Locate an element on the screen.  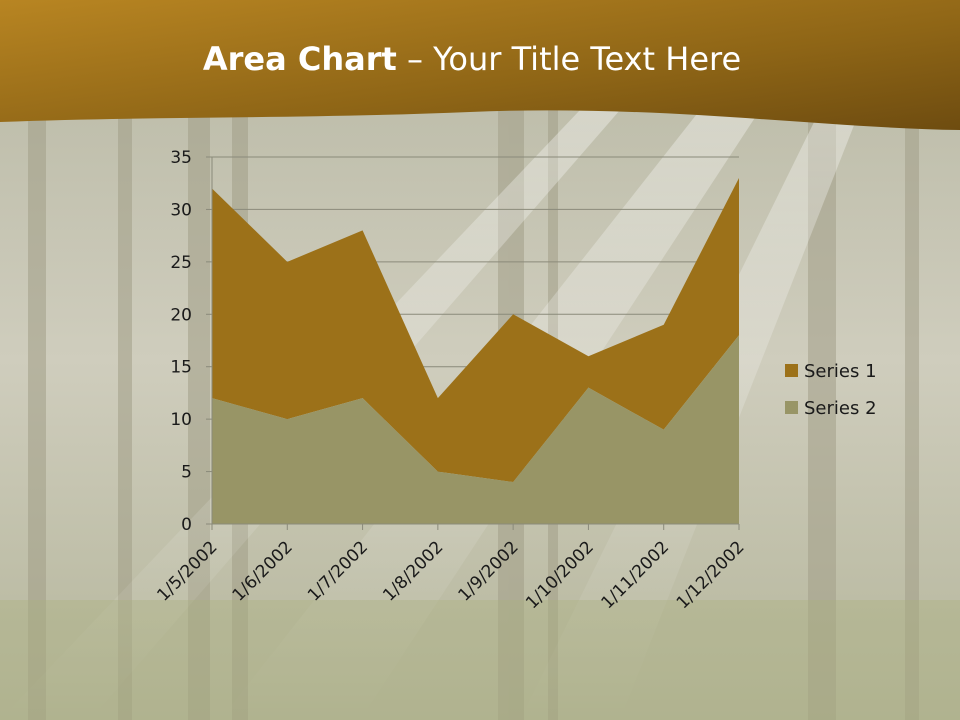
x-tick-label: 1/7/2002 is located at coordinates (338, 571).